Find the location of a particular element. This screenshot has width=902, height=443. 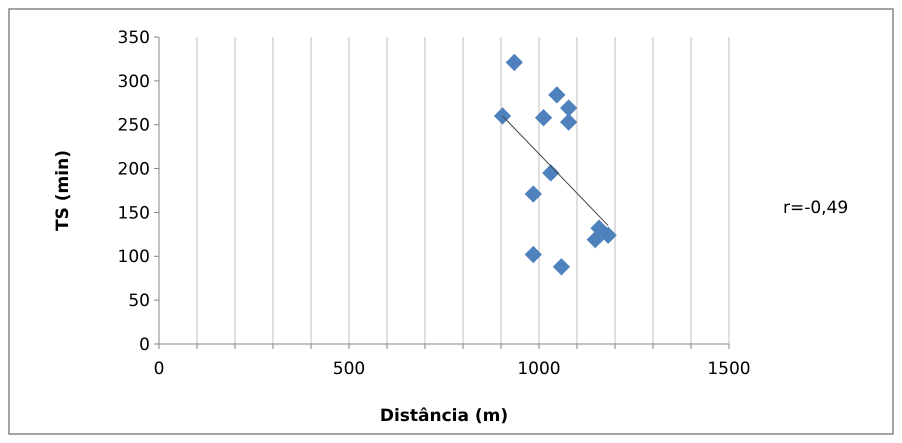

y-tick-label: 0 is located at coordinates (144, 344).